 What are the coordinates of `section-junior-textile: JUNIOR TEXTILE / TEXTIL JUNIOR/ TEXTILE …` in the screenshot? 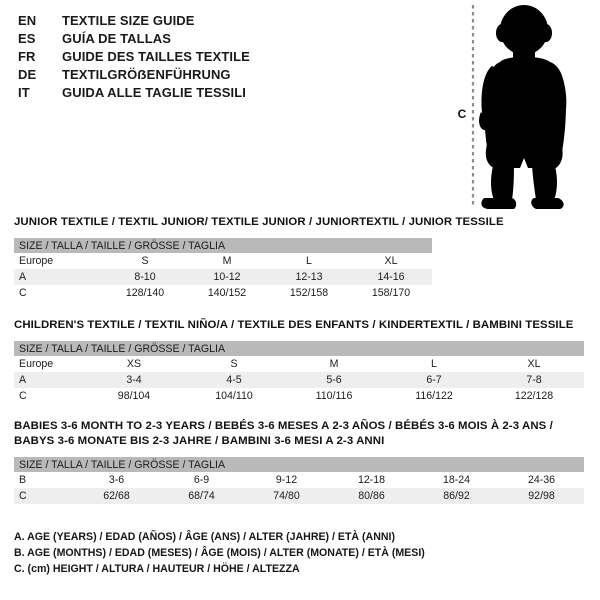 It's located at (259, 258).